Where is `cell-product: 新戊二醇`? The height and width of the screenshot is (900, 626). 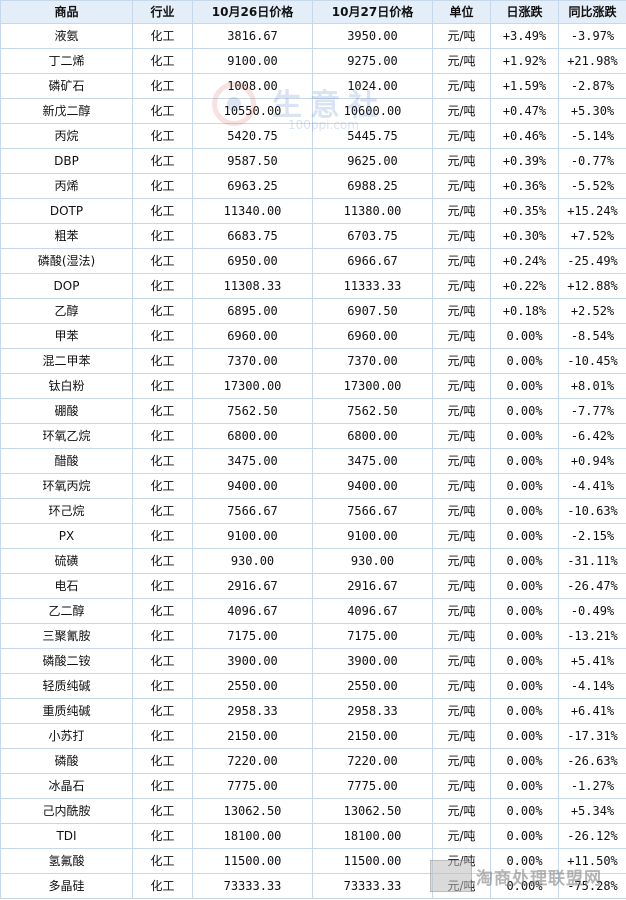
cell-product: 新戊二醇 is located at coordinates (66, 111).